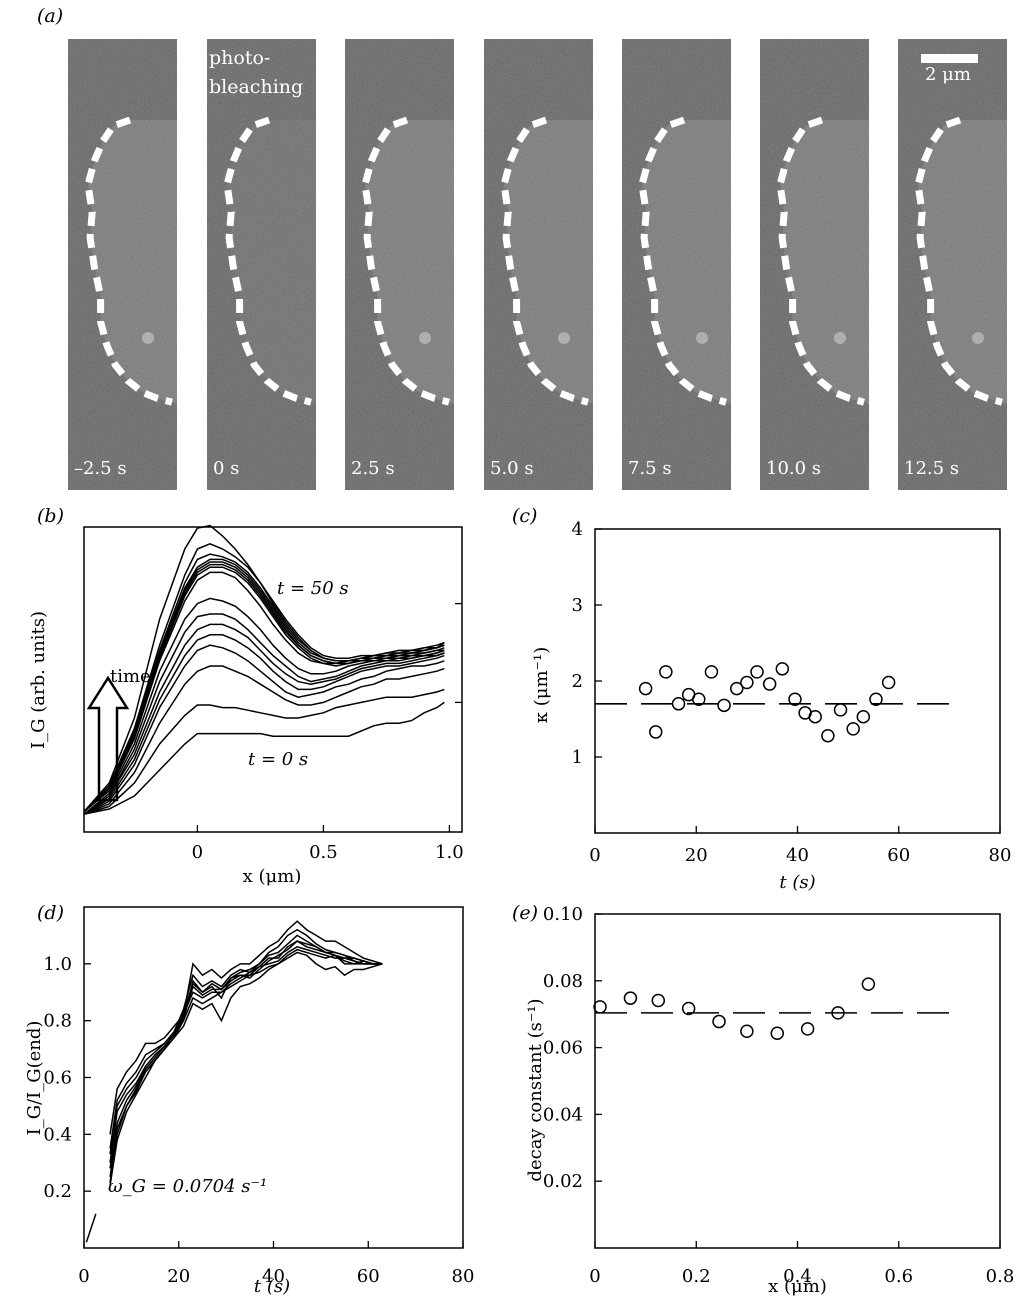  I want to click on panel-label-e: (e), so click(525, 913).